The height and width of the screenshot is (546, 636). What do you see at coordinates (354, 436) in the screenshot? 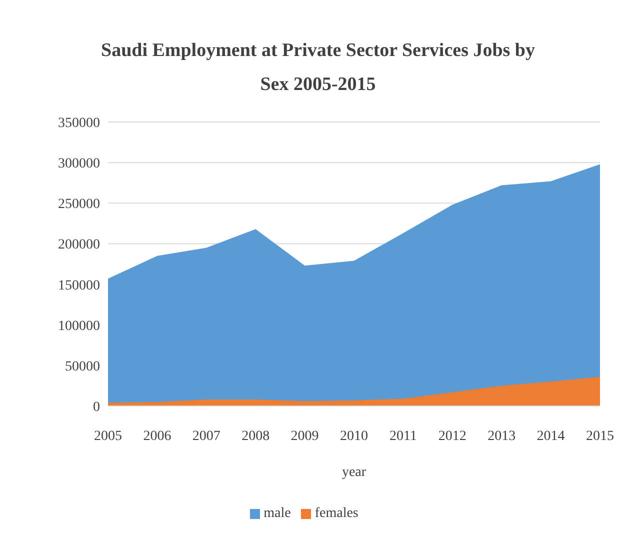
I see `x-tick-label: 2010` at bounding box center [354, 436].